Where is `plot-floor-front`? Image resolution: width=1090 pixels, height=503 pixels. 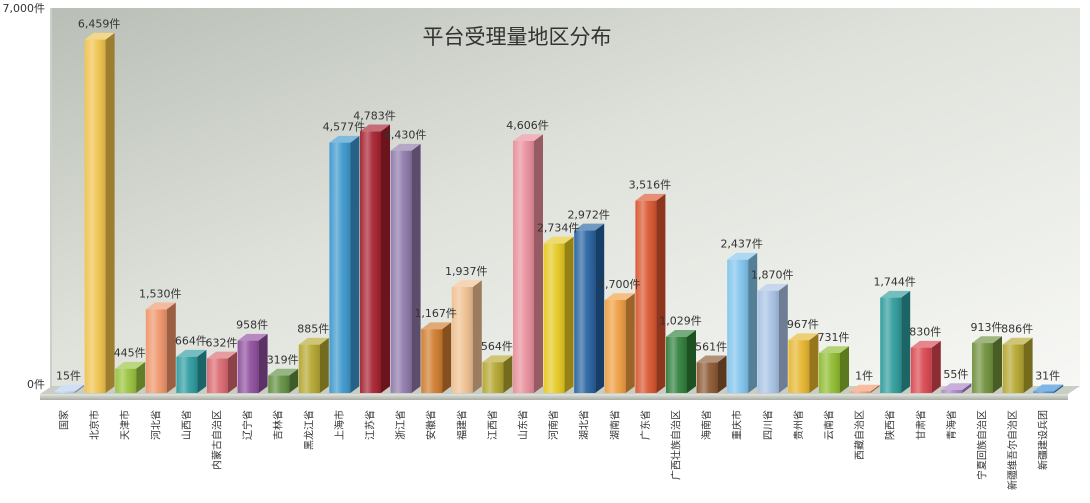
plot-floor-front is located at coordinates (554, 397).